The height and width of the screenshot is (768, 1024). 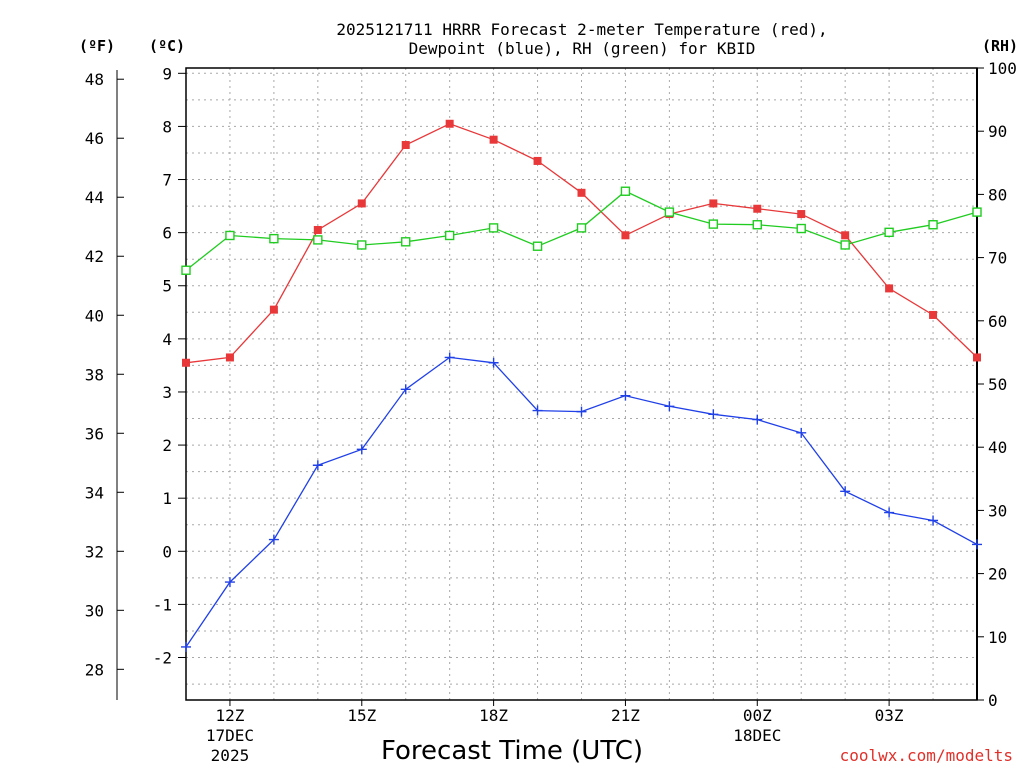 What do you see at coordinates (167, 551) in the screenshot?
I see `celsius-tick-label: 0` at bounding box center [167, 551].